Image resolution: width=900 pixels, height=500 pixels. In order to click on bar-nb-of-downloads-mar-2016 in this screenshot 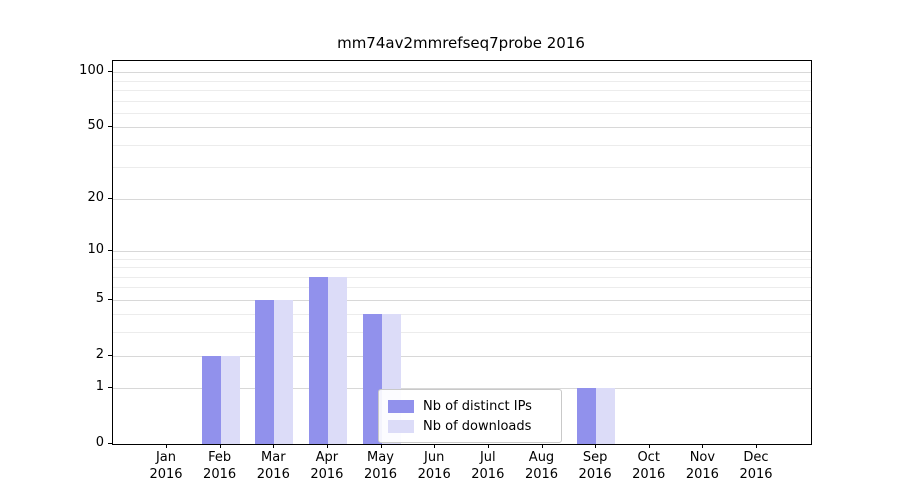, I will do `click(284, 371)`.